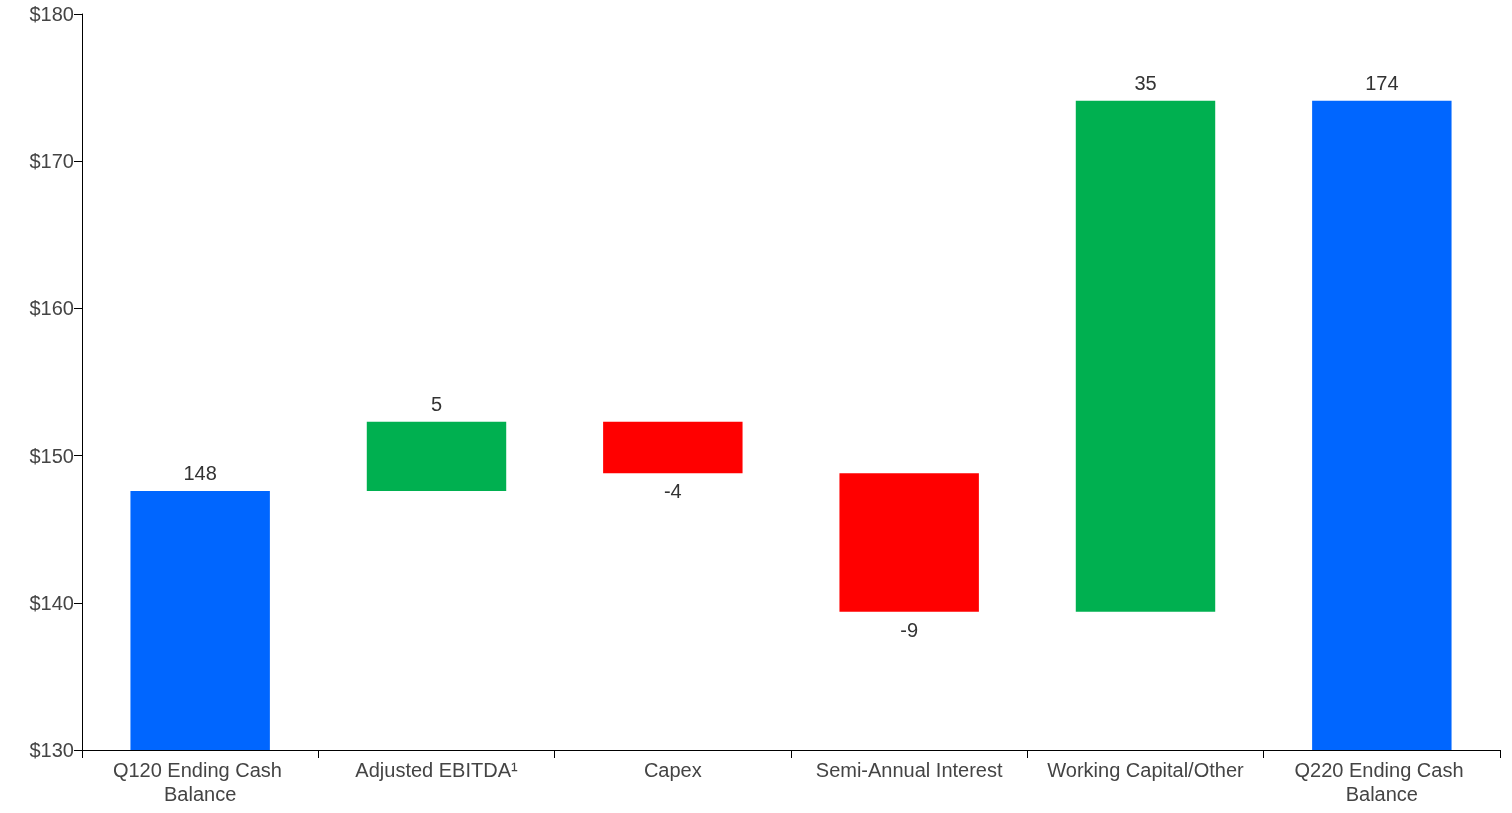 This screenshot has width=1512, height=813. What do you see at coordinates (1382, 782) in the screenshot?
I see `x-tick-label: Q220 Ending Cash Balance` at bounding box center [1382, 782].